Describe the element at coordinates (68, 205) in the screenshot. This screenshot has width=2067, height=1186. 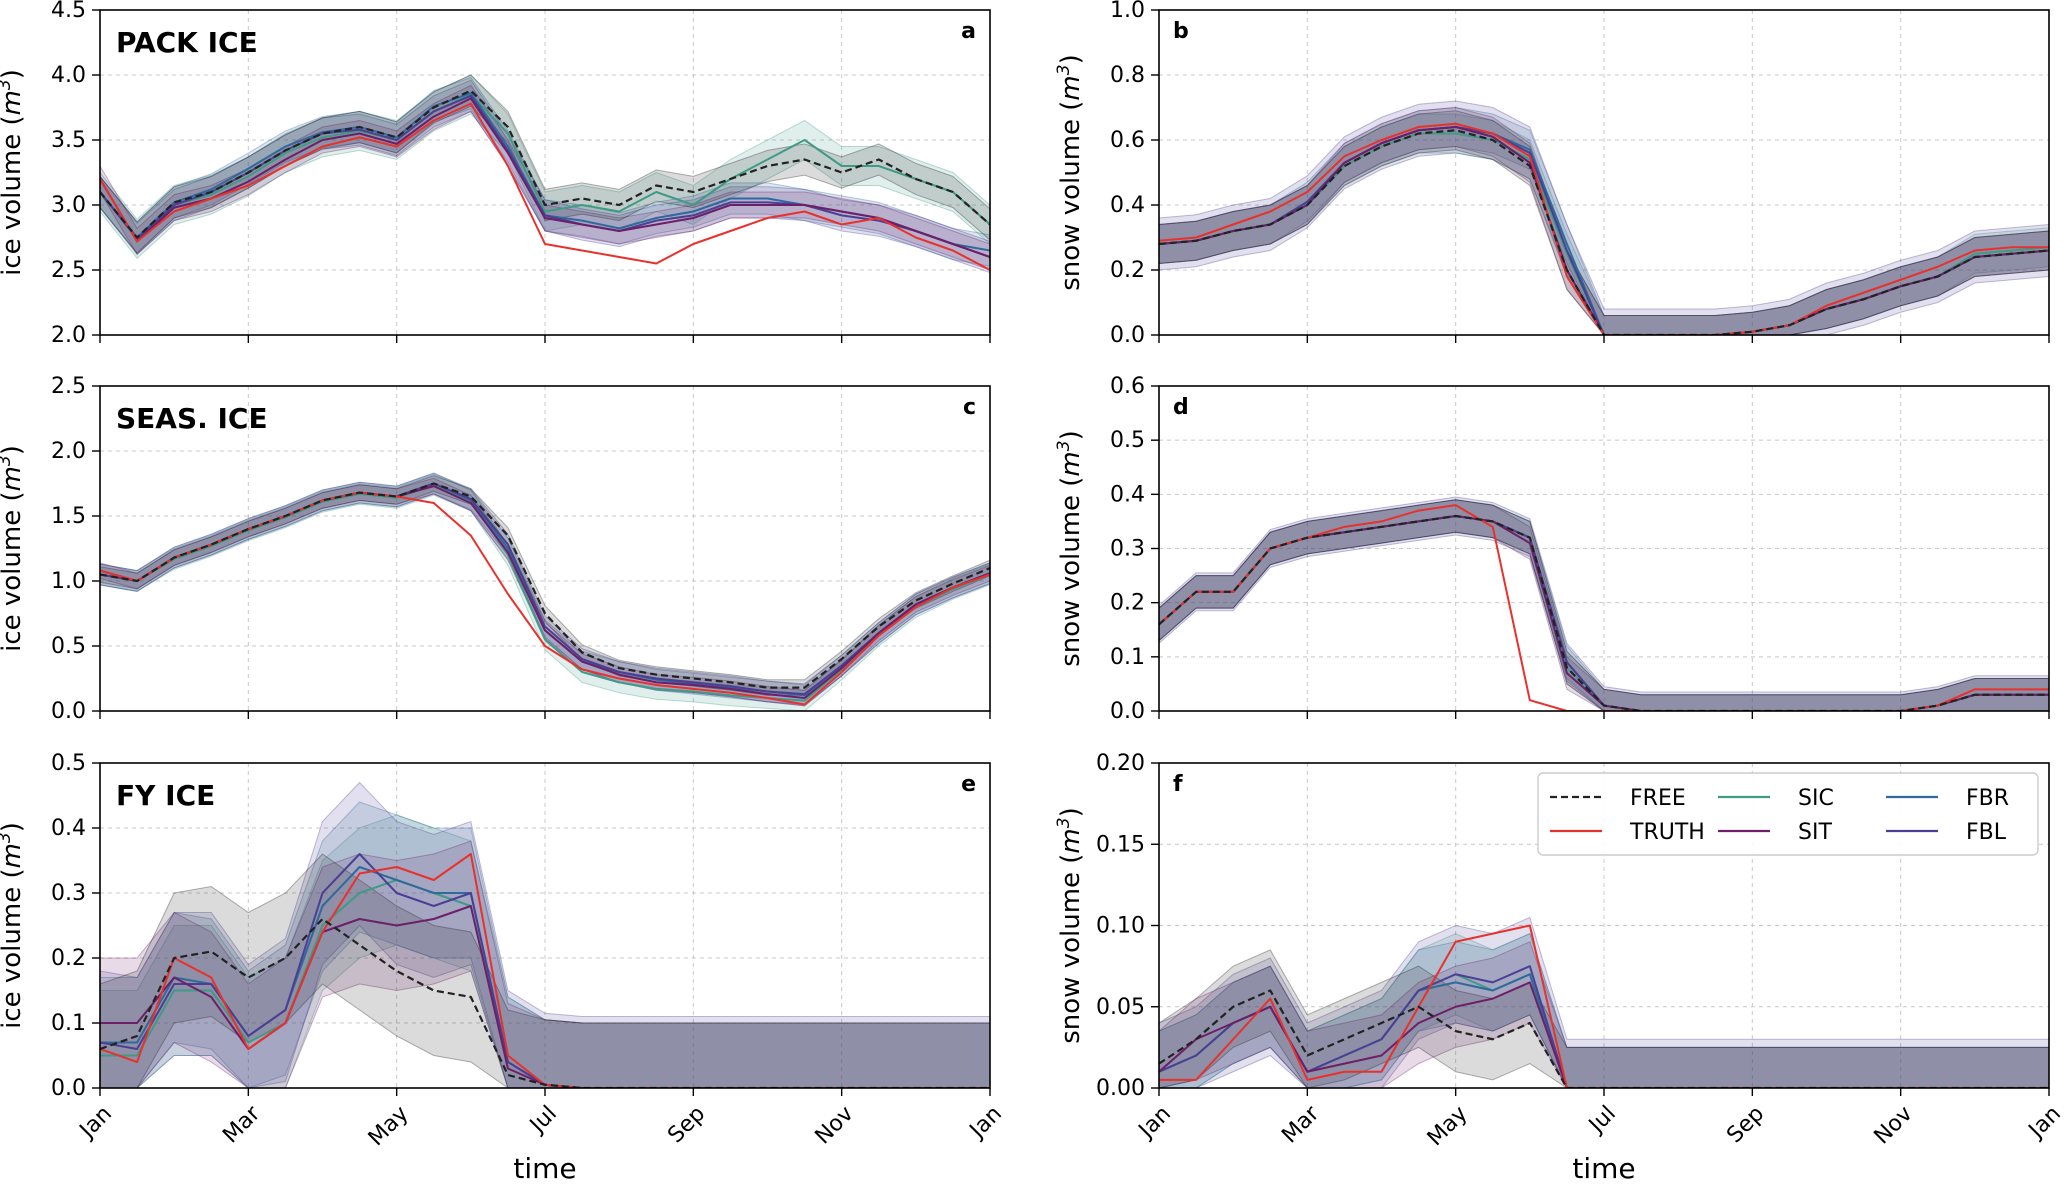
I see `y-tick-label: 3.0` at that location.